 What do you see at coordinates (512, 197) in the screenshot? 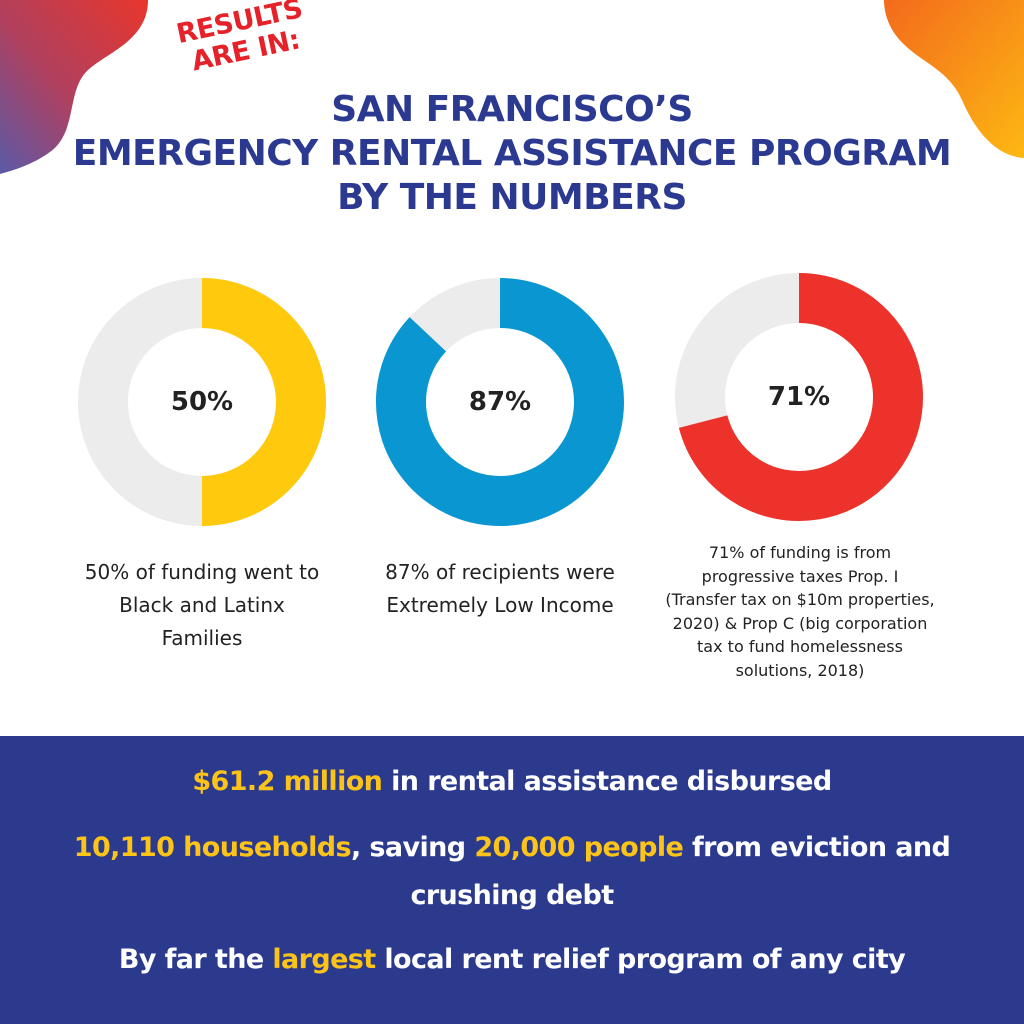
I see `title-line: BY THE NUMBERS` at bounding box center [512, 197].